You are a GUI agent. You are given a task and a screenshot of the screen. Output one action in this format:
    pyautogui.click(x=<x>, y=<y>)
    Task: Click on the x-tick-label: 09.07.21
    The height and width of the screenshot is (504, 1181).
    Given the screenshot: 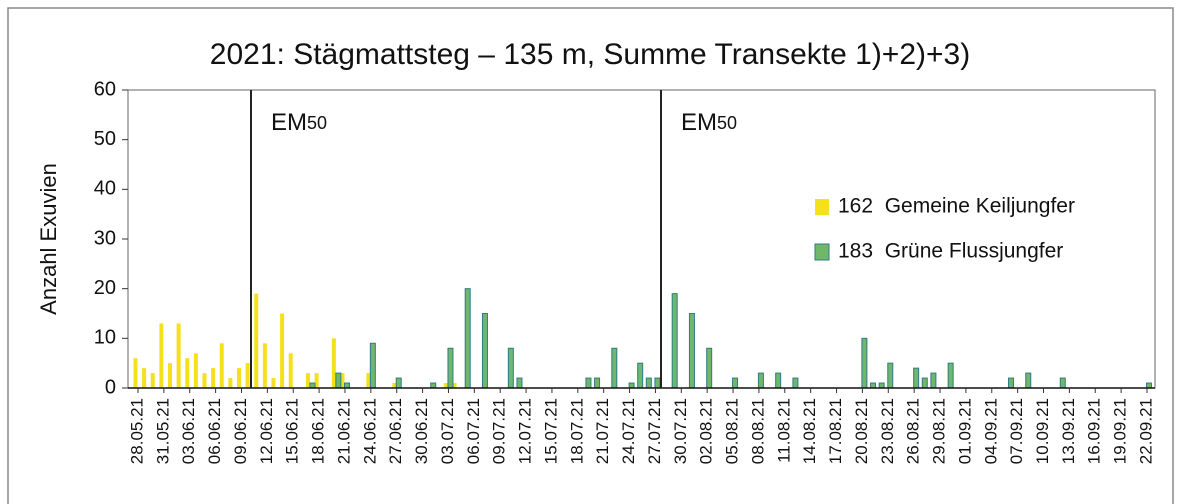 What is the action you would take?
    pyautogui.click(x=499, y=431)
    